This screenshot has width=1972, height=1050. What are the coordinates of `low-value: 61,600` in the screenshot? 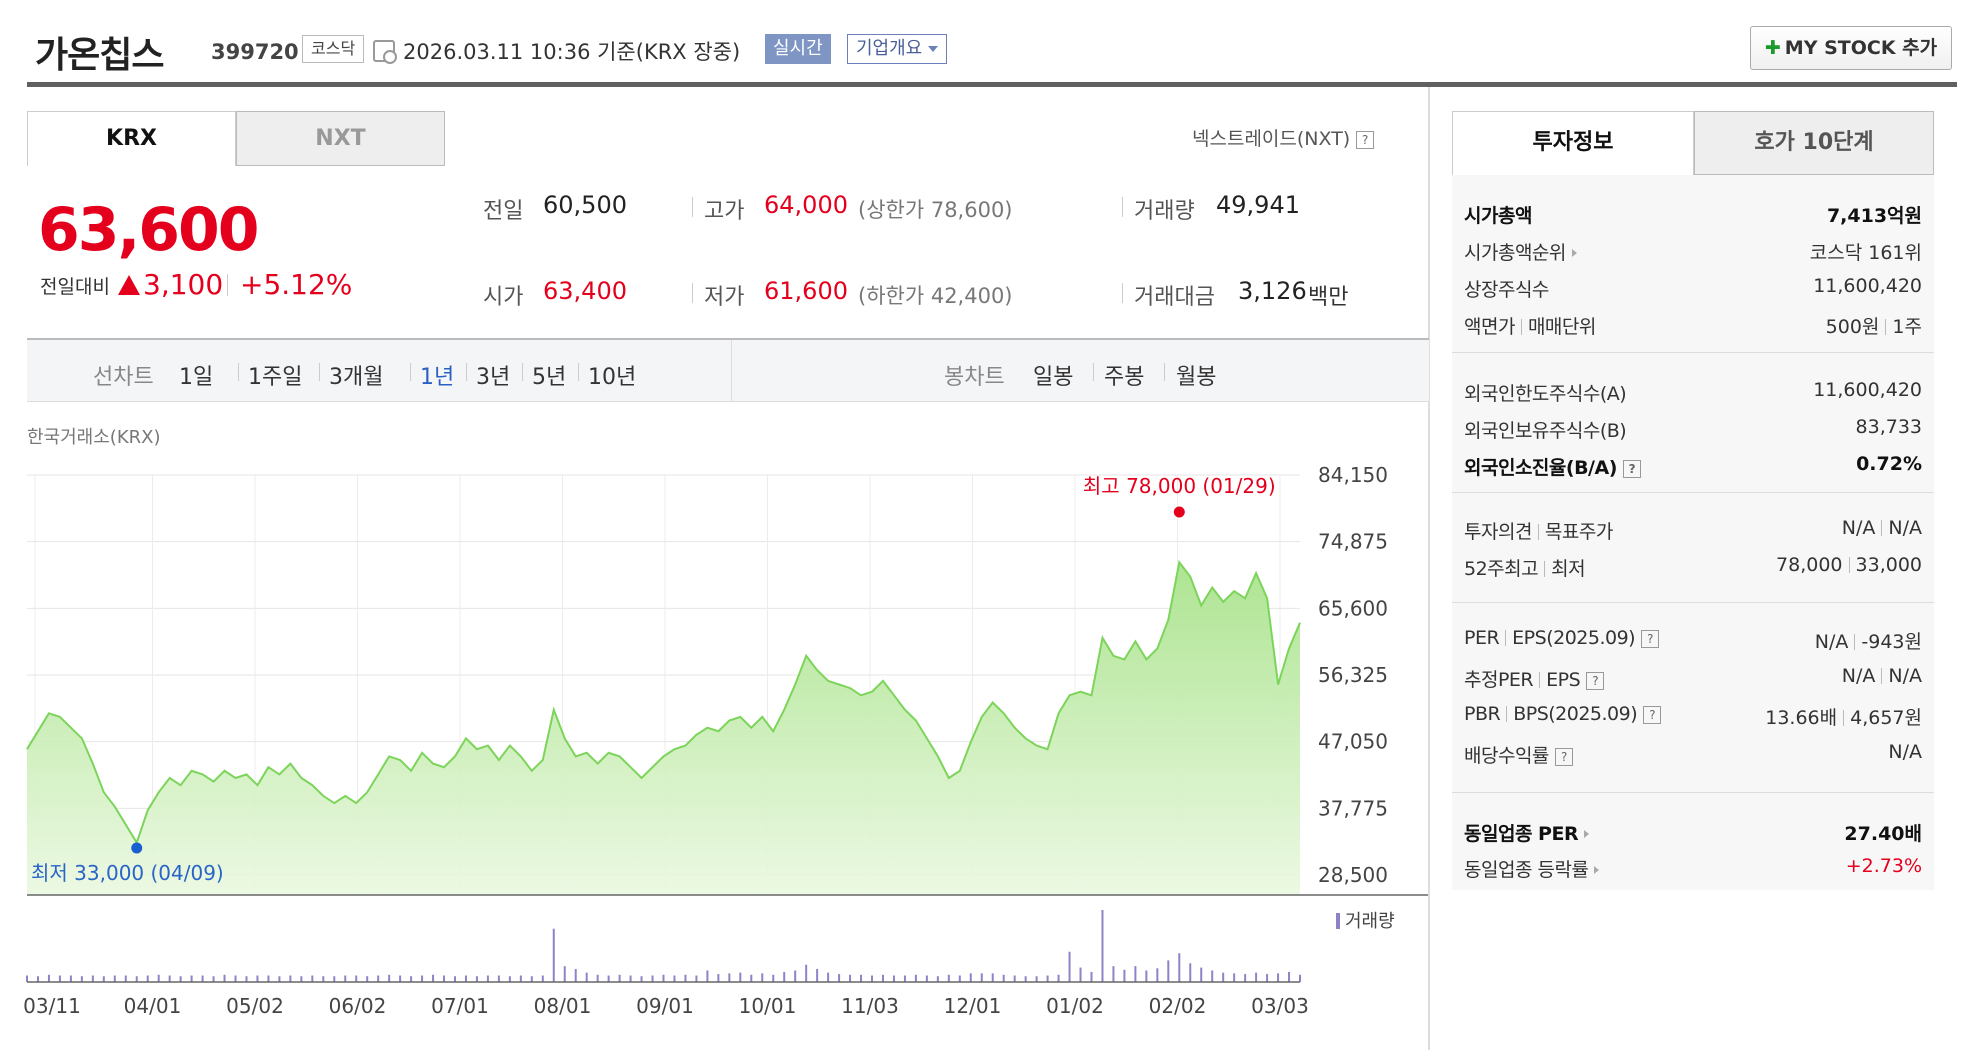 It's located at (806, 291).